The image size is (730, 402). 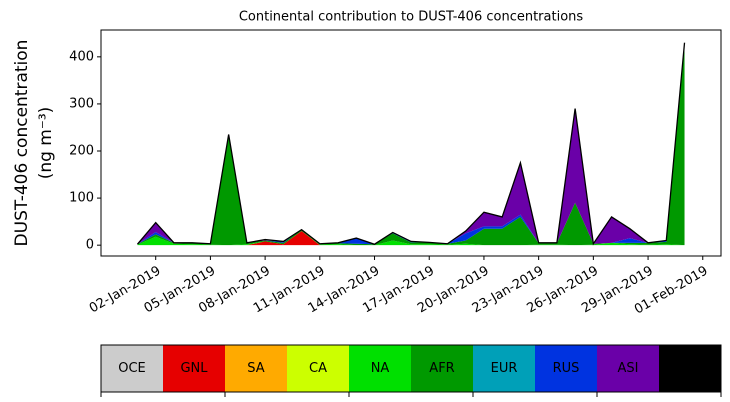 What do you see at coordinates (81, 103) in the screenshot?
I see `y-tick-label: 300` at bounding box center [81, 103].